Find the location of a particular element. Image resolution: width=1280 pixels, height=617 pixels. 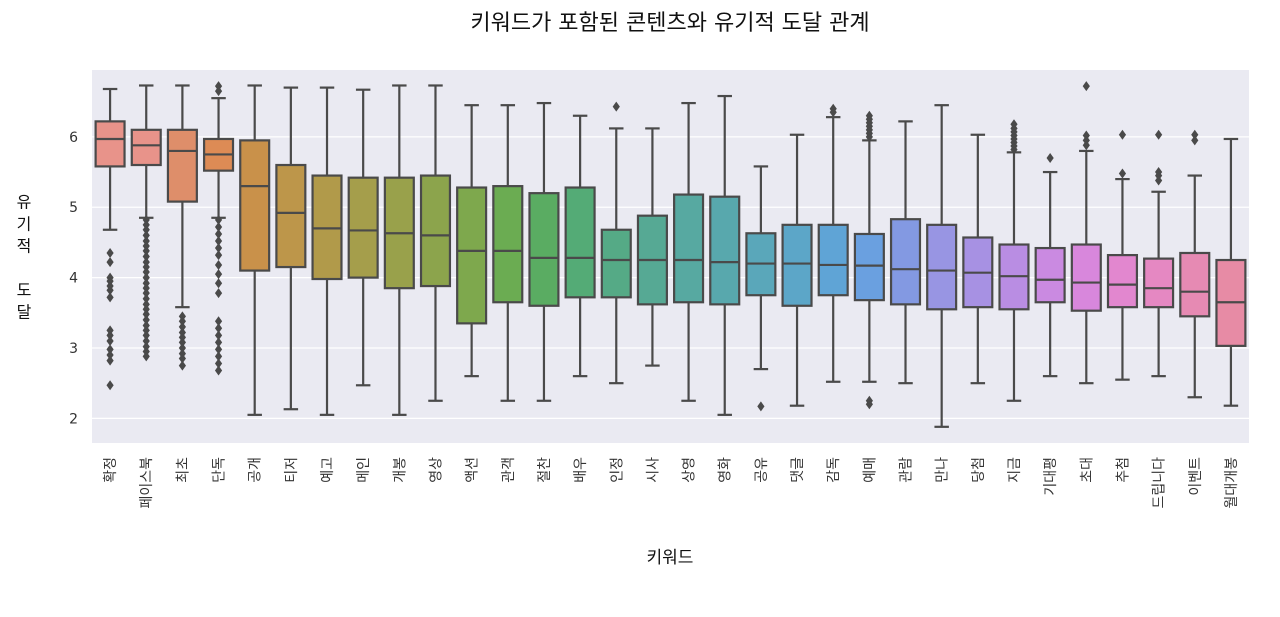

y-tick-label: 3 is located at coordinates (73, 349).